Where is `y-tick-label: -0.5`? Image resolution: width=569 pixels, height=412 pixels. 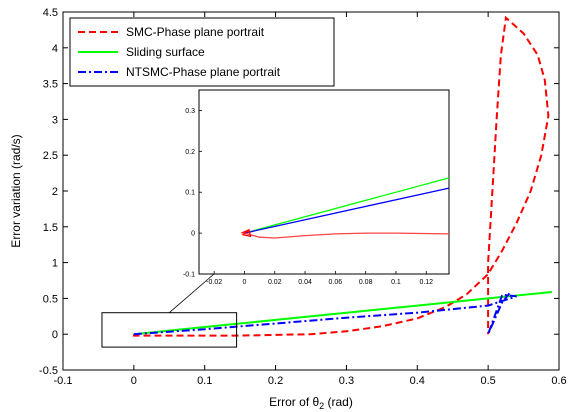
y-tick-label: -0.5 is located at coordinates (48, 371).